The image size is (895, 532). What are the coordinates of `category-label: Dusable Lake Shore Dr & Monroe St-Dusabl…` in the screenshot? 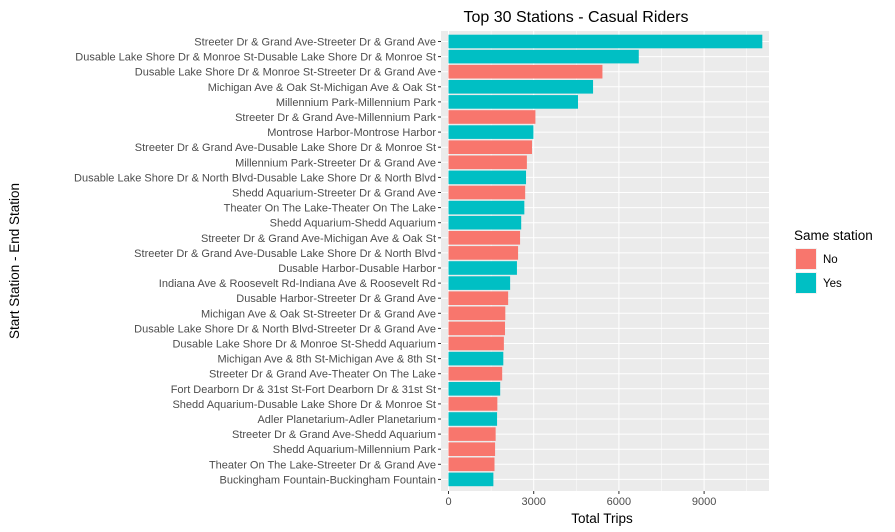 It's located at (255, 58).